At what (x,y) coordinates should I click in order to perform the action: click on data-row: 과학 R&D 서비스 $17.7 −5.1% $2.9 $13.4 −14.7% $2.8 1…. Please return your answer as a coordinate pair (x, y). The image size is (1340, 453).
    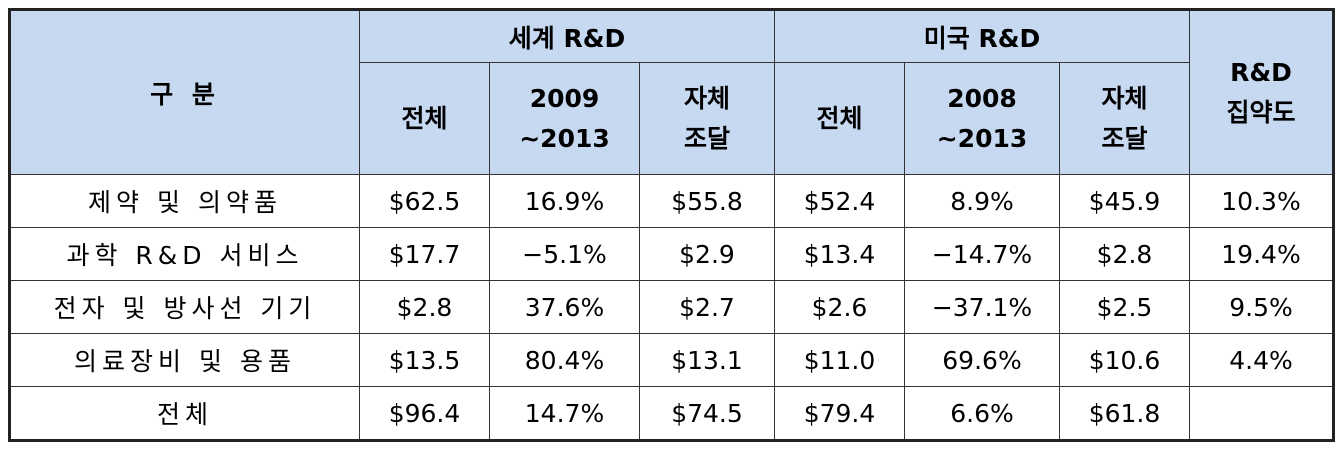
    Looking at the image, I should click on (671, 254).